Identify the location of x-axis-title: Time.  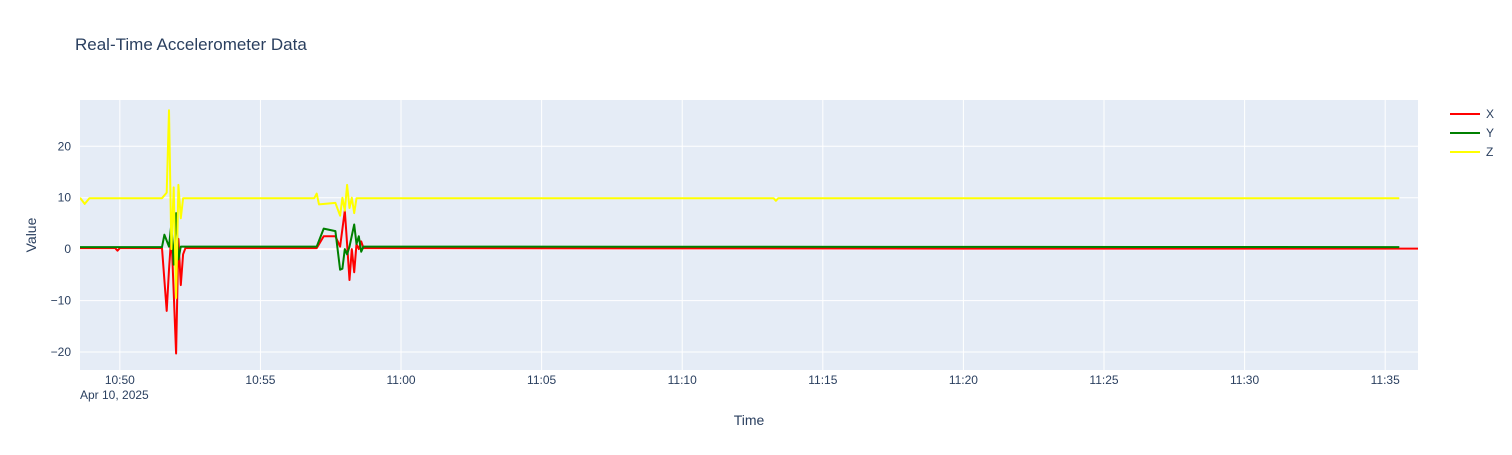
(749, 420).